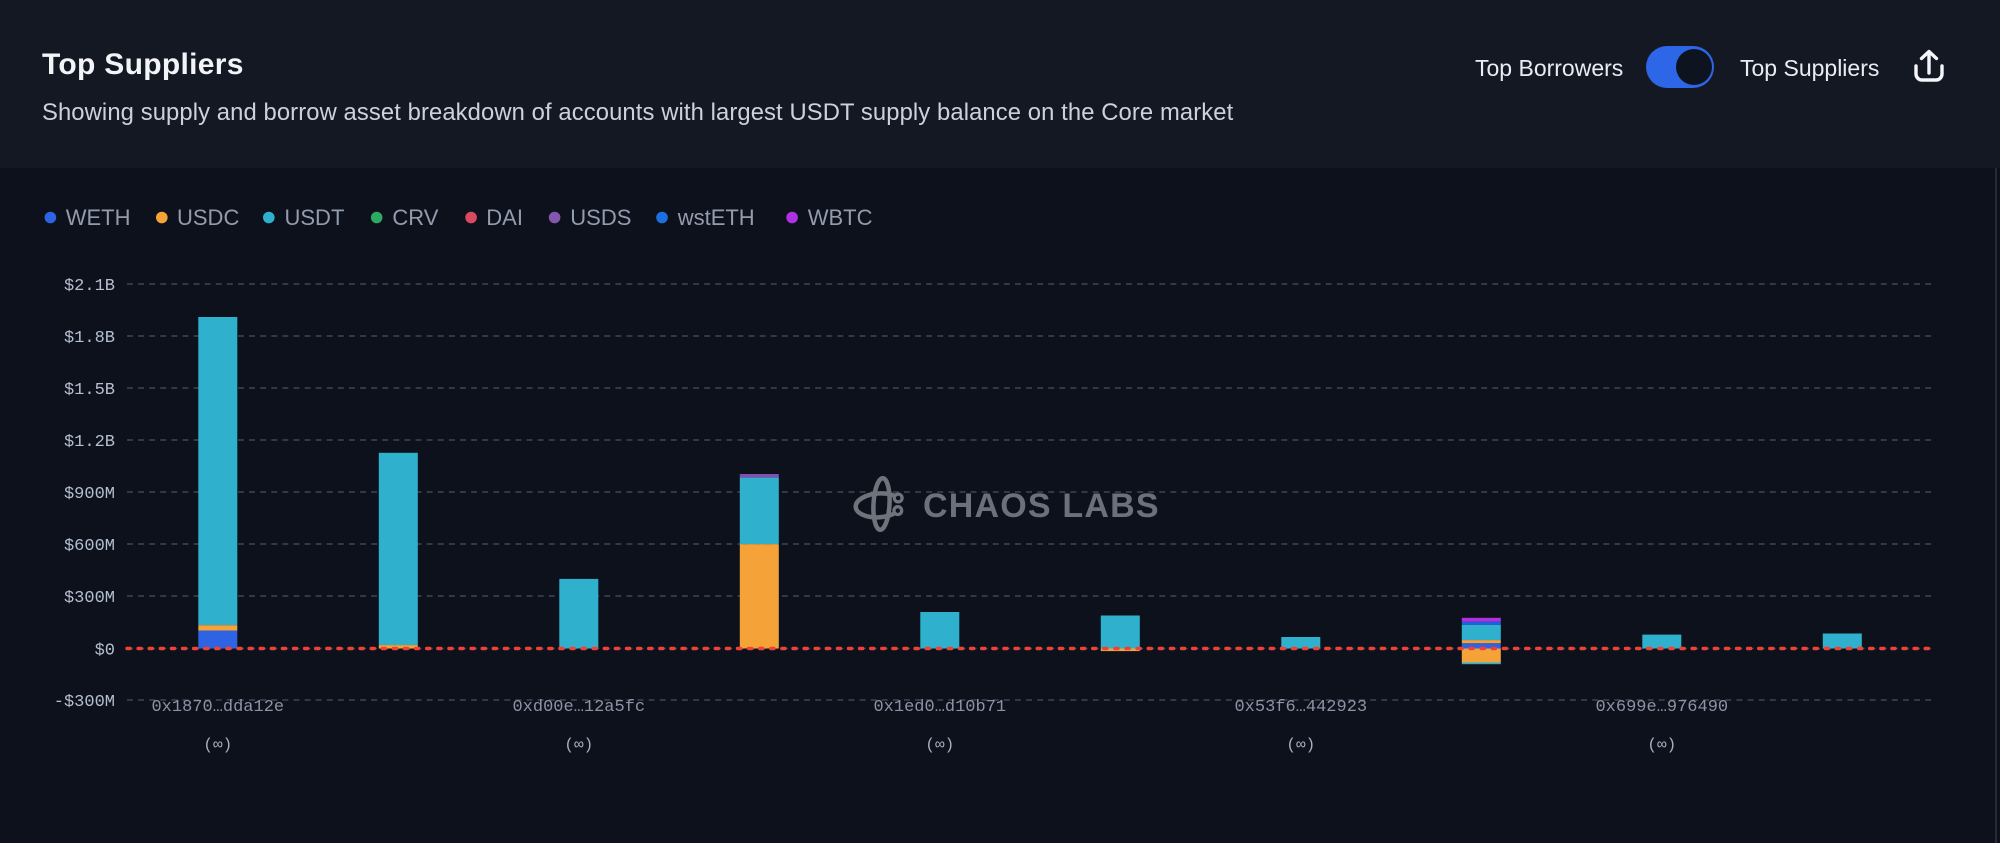 This screenshot has height=843, width=2000. What do you see at coordinates (84, 702) in the screenshot?
I see `svg-text: -$300M` at bounding box center [84, 702].